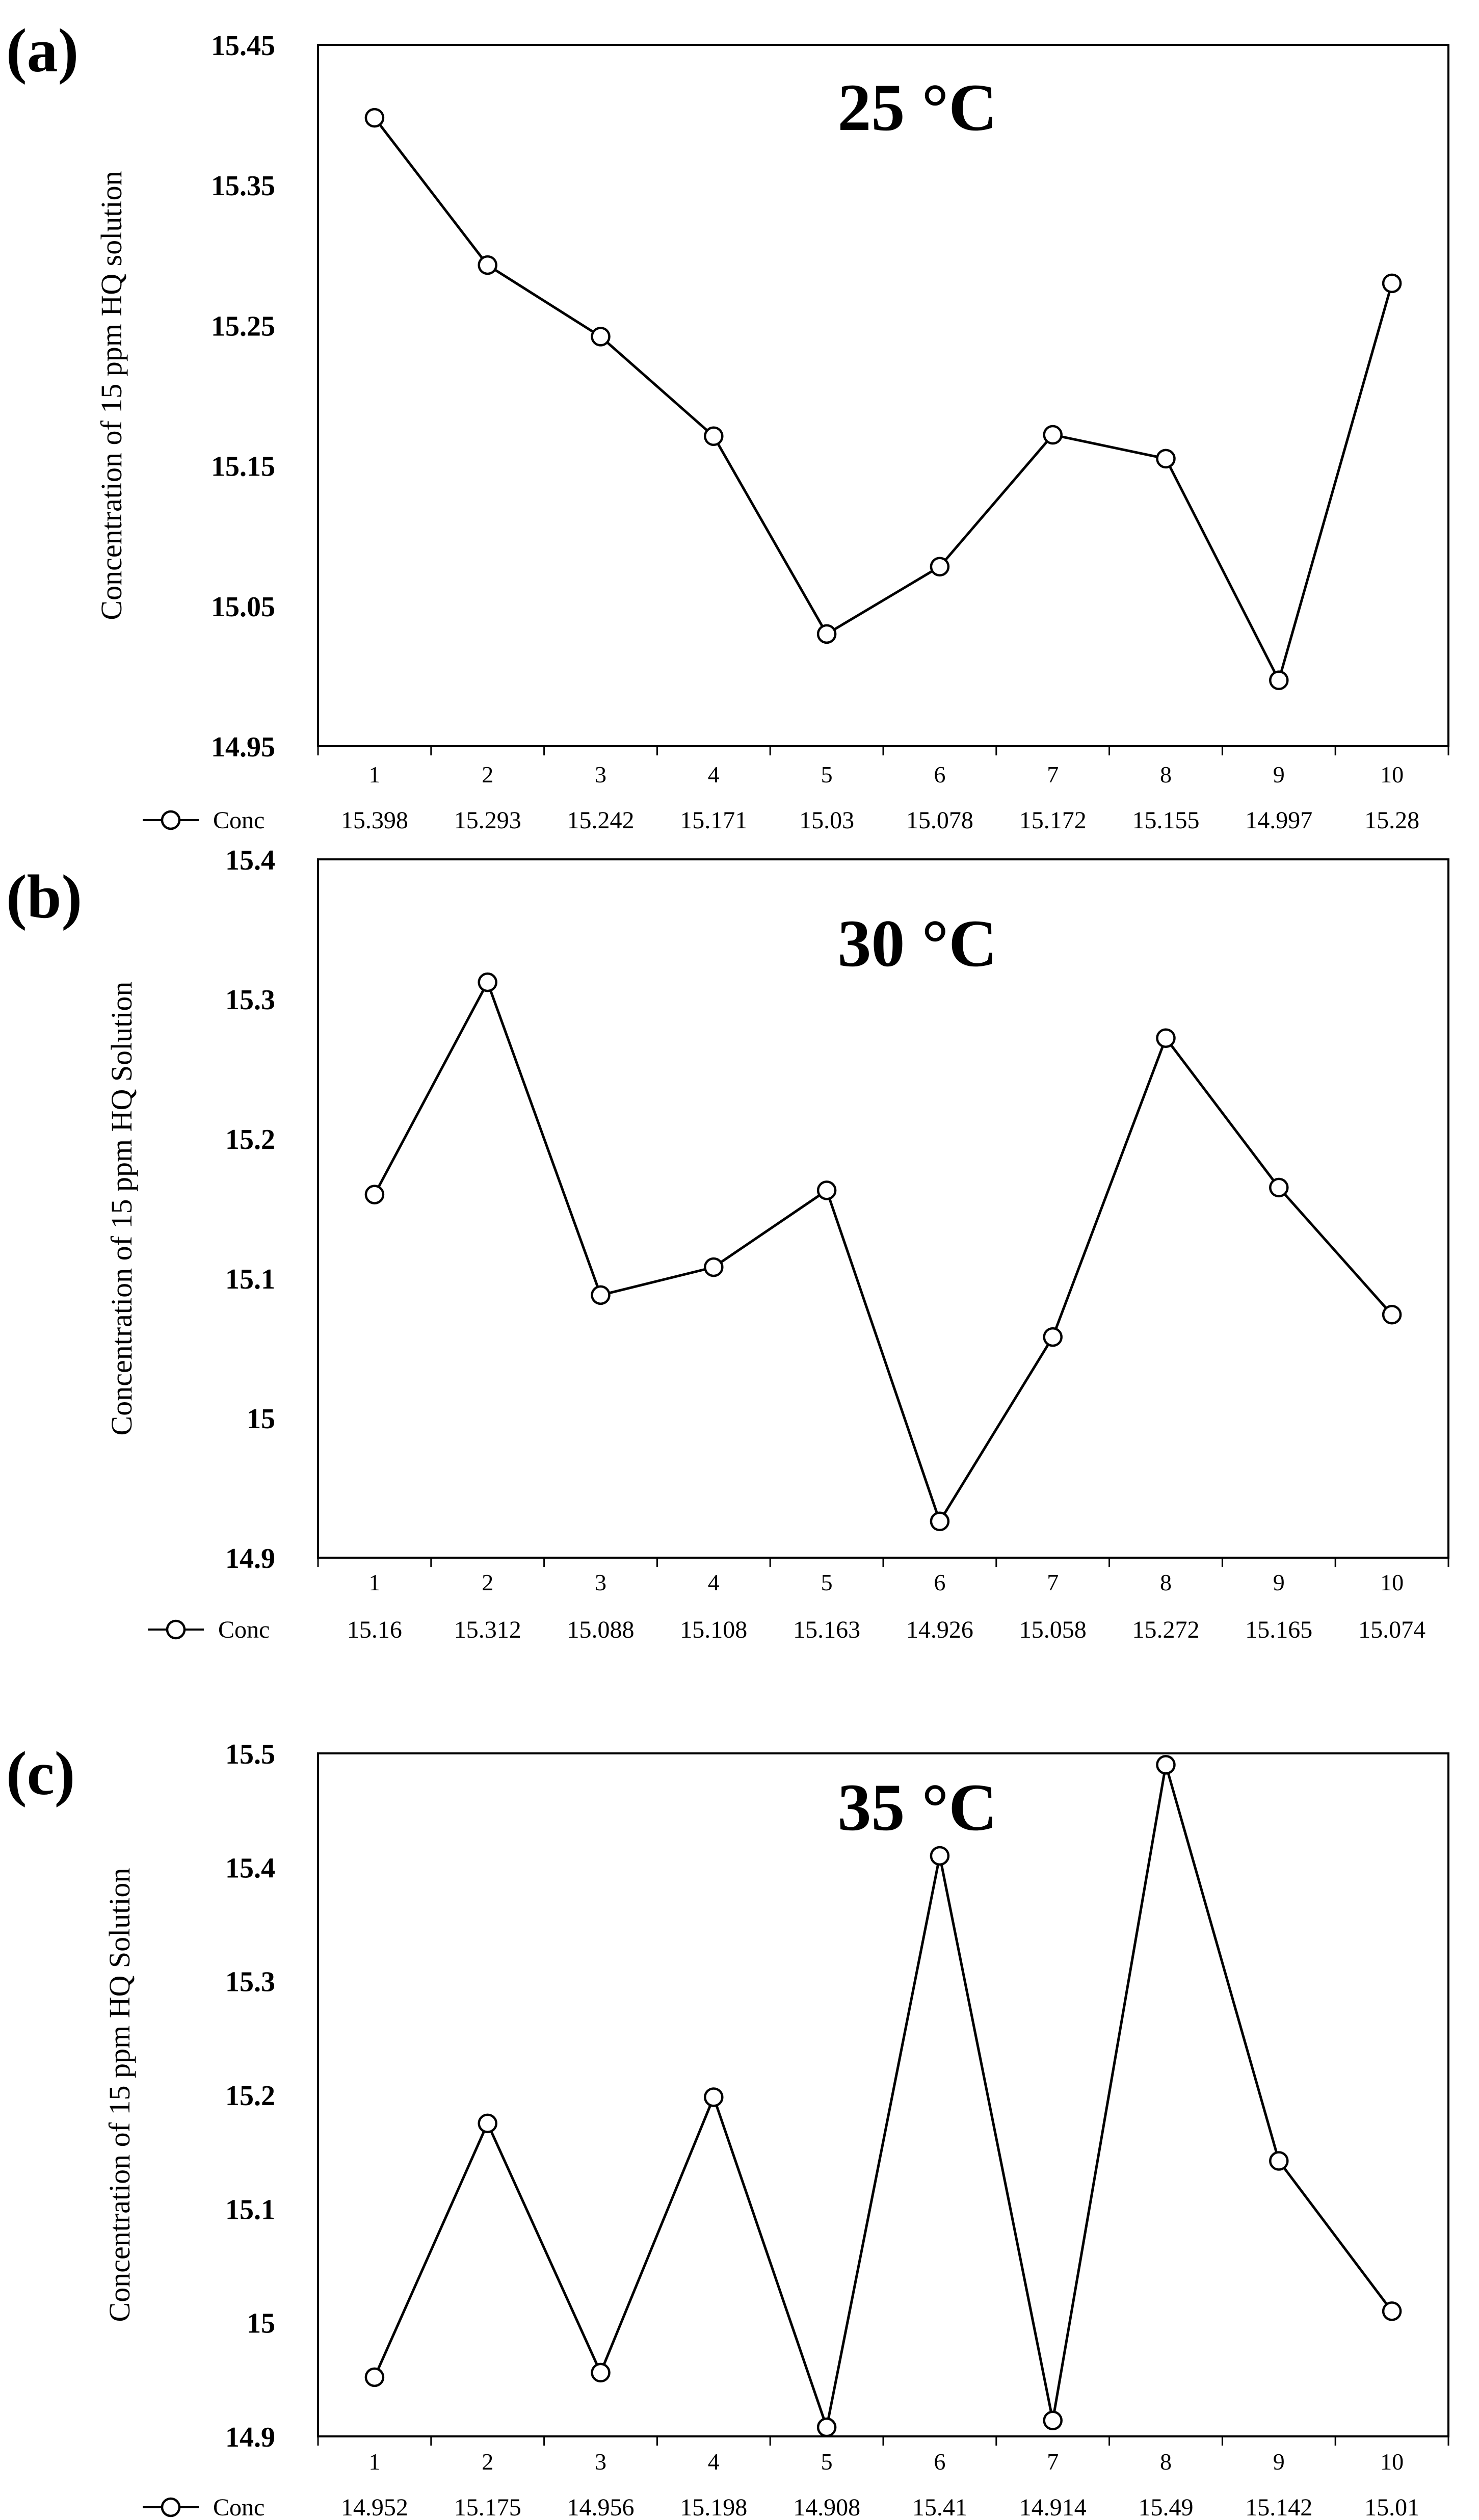 The width and height of the screenshot is (1479, 2520). What do you see at coordinates (1053, 2507) in the screenshot?
I see `data-table-value: 14.914` at bounding box center [1053, 2507].